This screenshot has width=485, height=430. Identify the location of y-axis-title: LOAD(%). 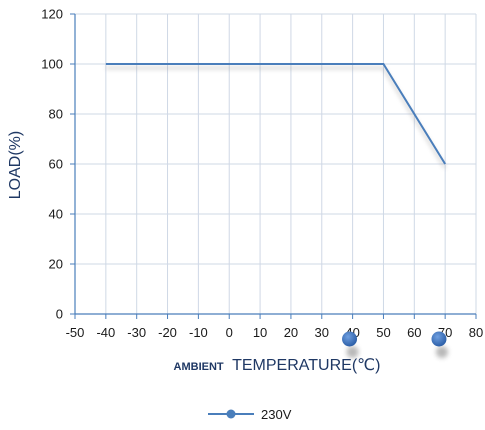
(15, 165).